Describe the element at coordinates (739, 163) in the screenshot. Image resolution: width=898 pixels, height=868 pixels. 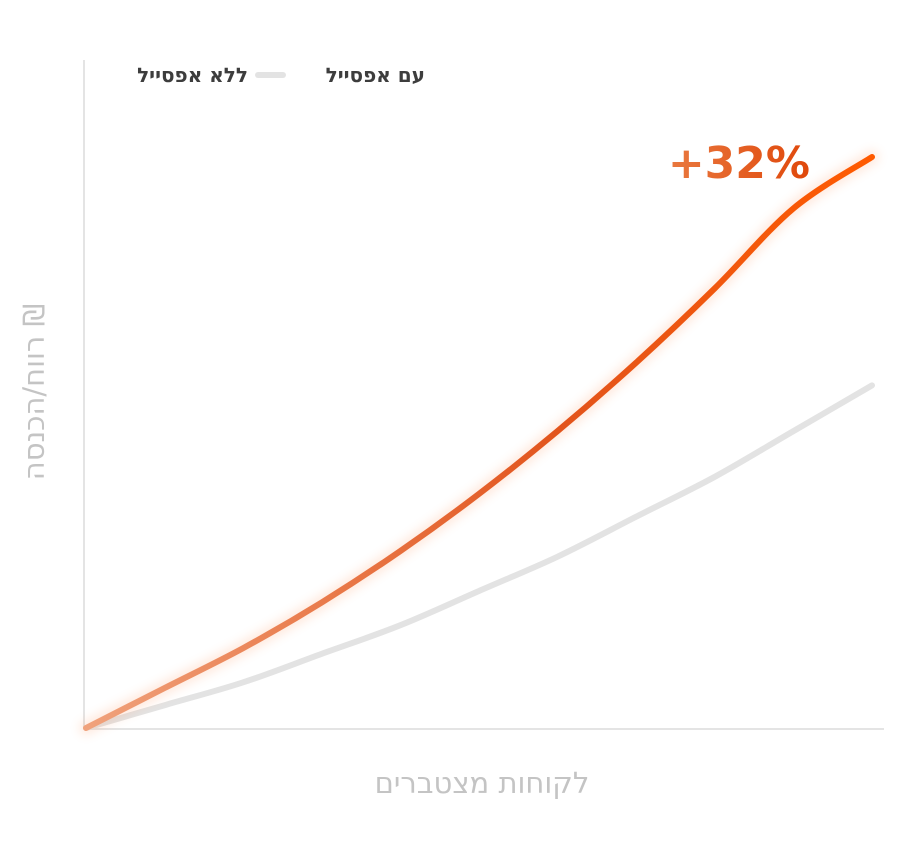
I see `growth-annotation: +32%` at that location.